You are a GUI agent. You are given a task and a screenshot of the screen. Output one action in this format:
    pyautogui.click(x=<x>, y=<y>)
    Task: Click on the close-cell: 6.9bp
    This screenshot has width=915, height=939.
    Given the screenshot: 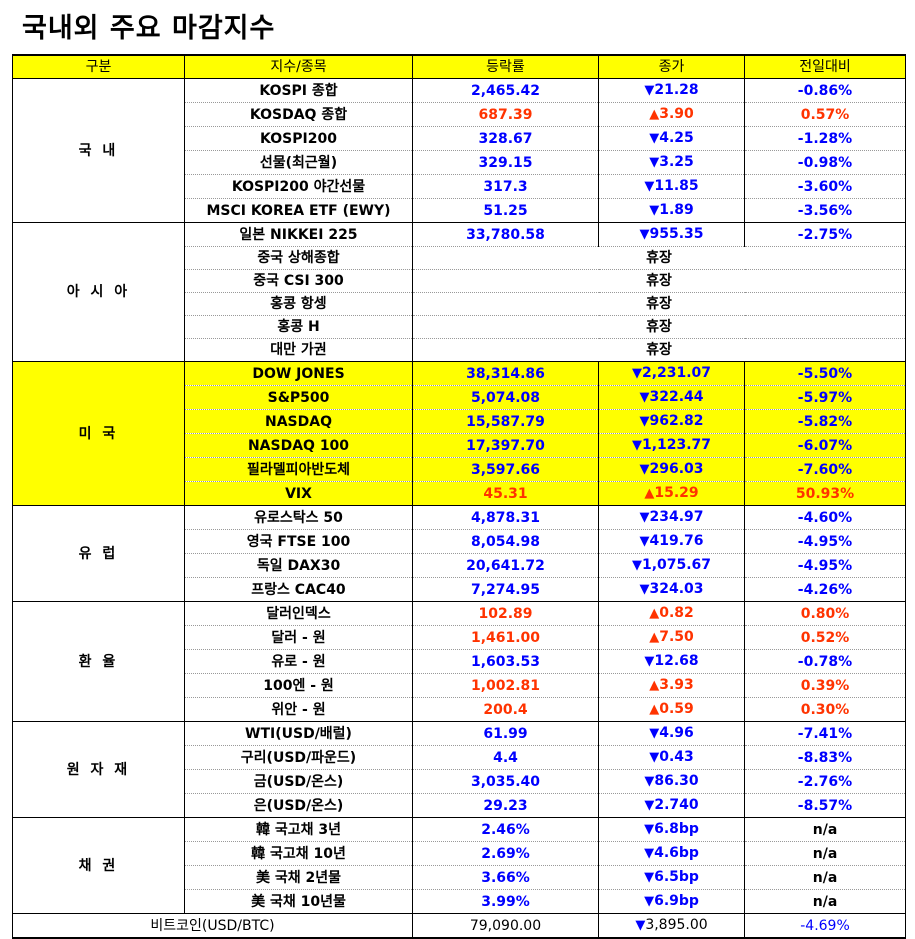 What is the action you would take?
    pyautogui.click(x=671, y=901)
    